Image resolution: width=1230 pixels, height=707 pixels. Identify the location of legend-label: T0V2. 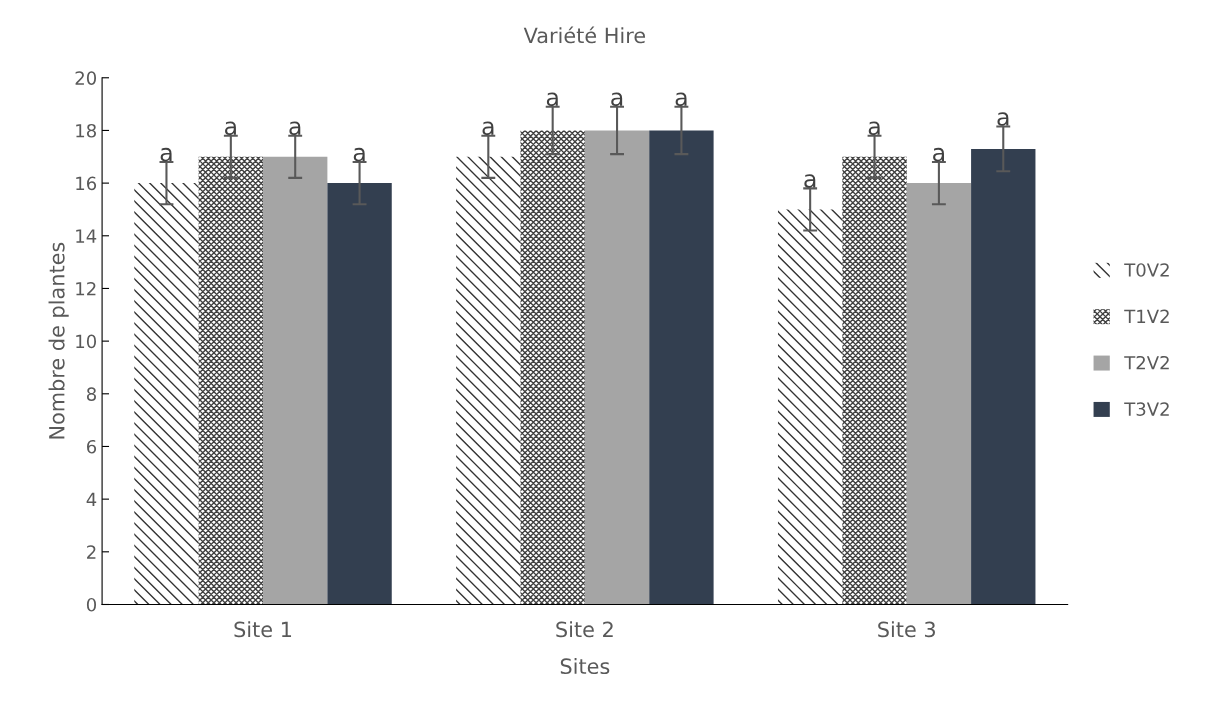
(1146, 270).